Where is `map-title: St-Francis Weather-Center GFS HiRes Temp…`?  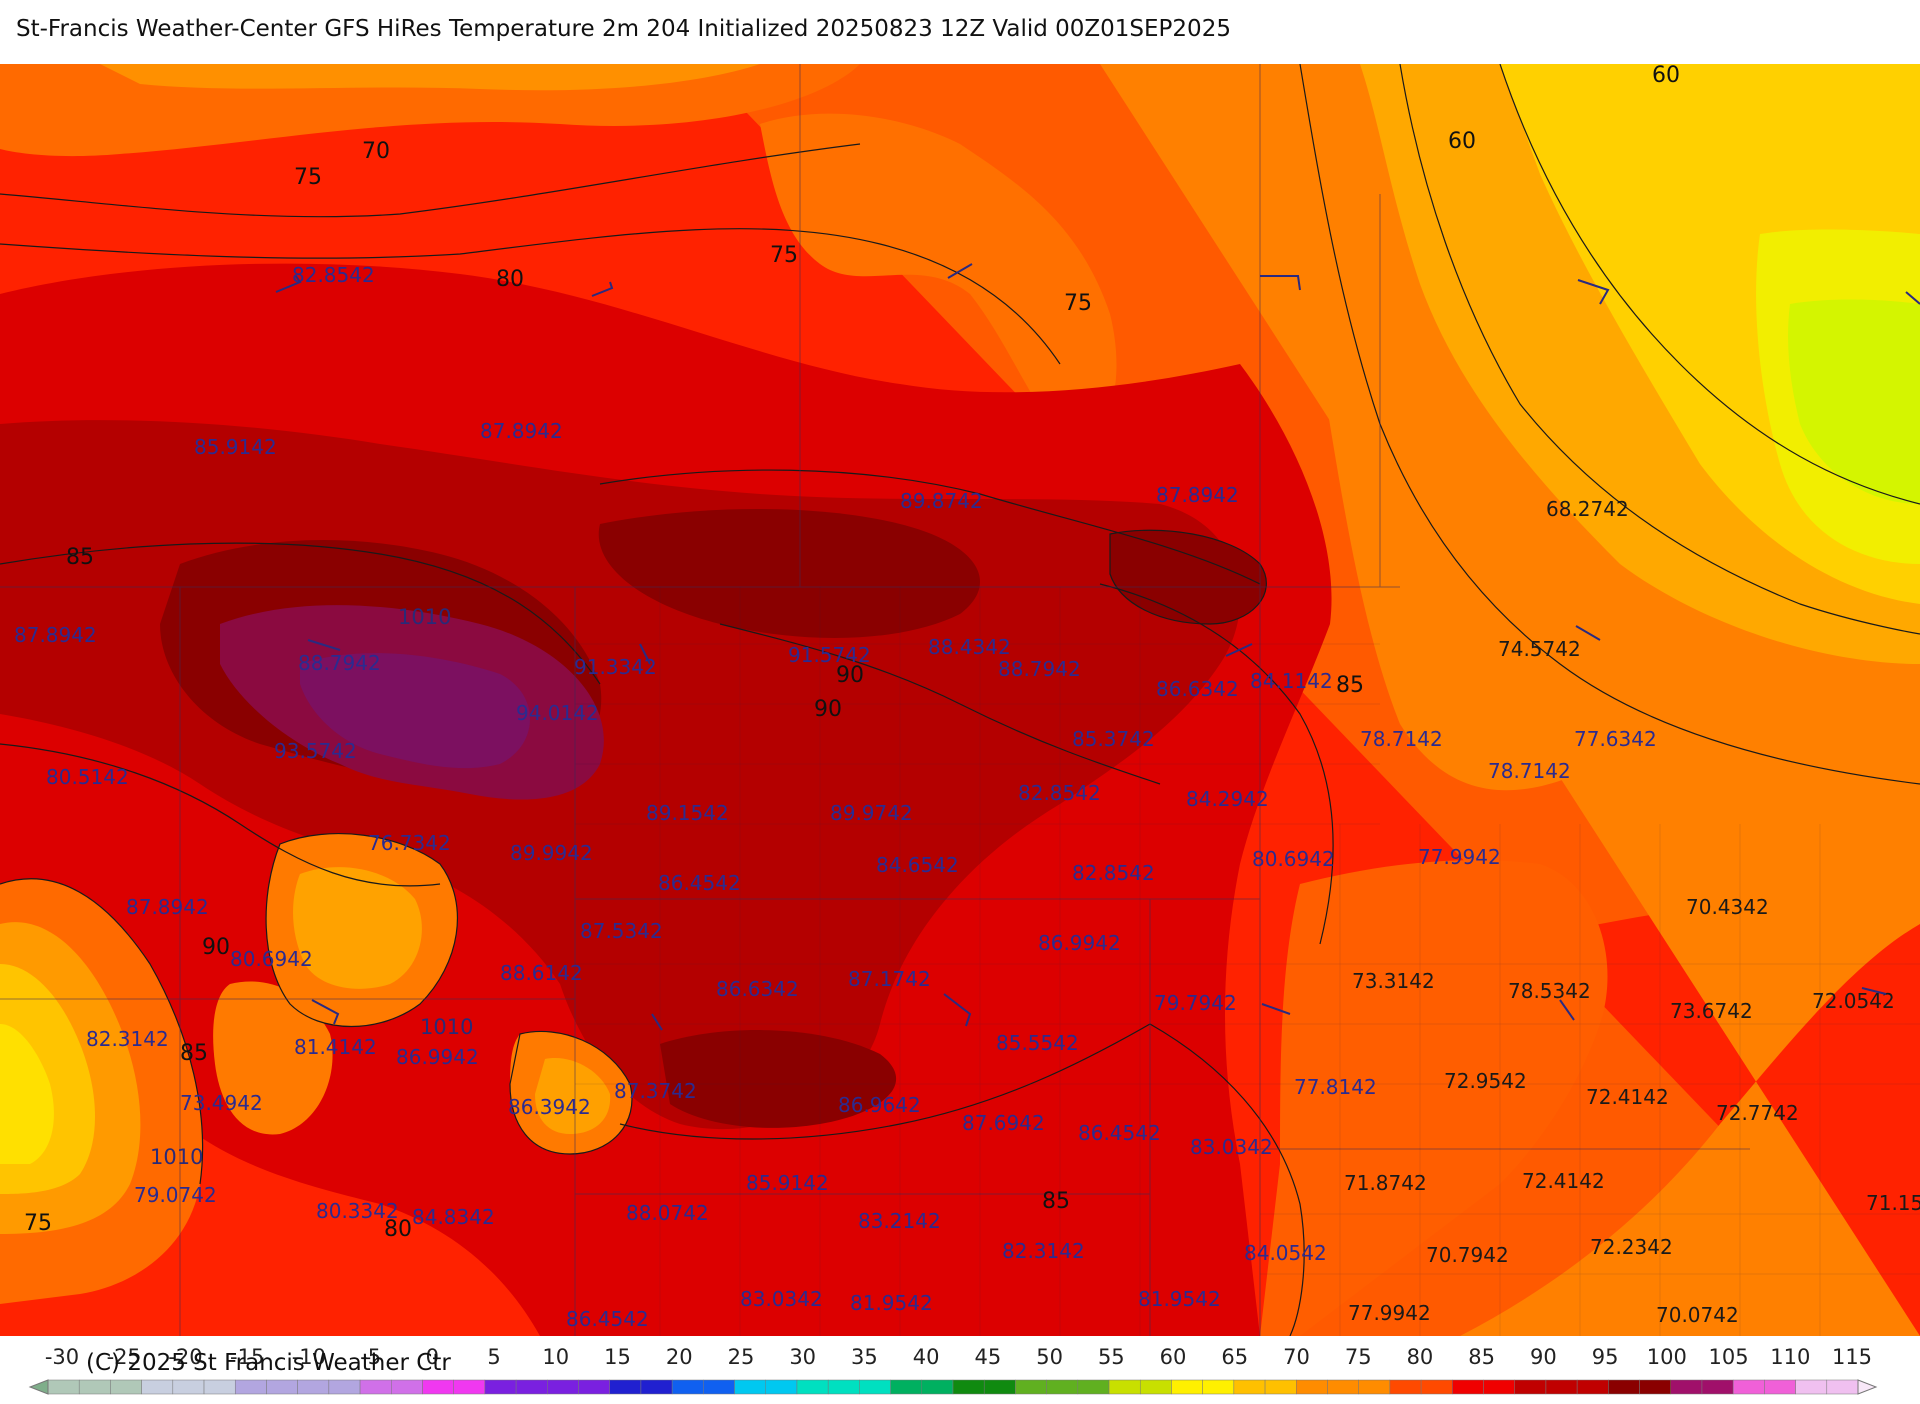 map-title: St-Francis Weather-Center GFS HiRes Temp… is located at coordinates (623, 29).